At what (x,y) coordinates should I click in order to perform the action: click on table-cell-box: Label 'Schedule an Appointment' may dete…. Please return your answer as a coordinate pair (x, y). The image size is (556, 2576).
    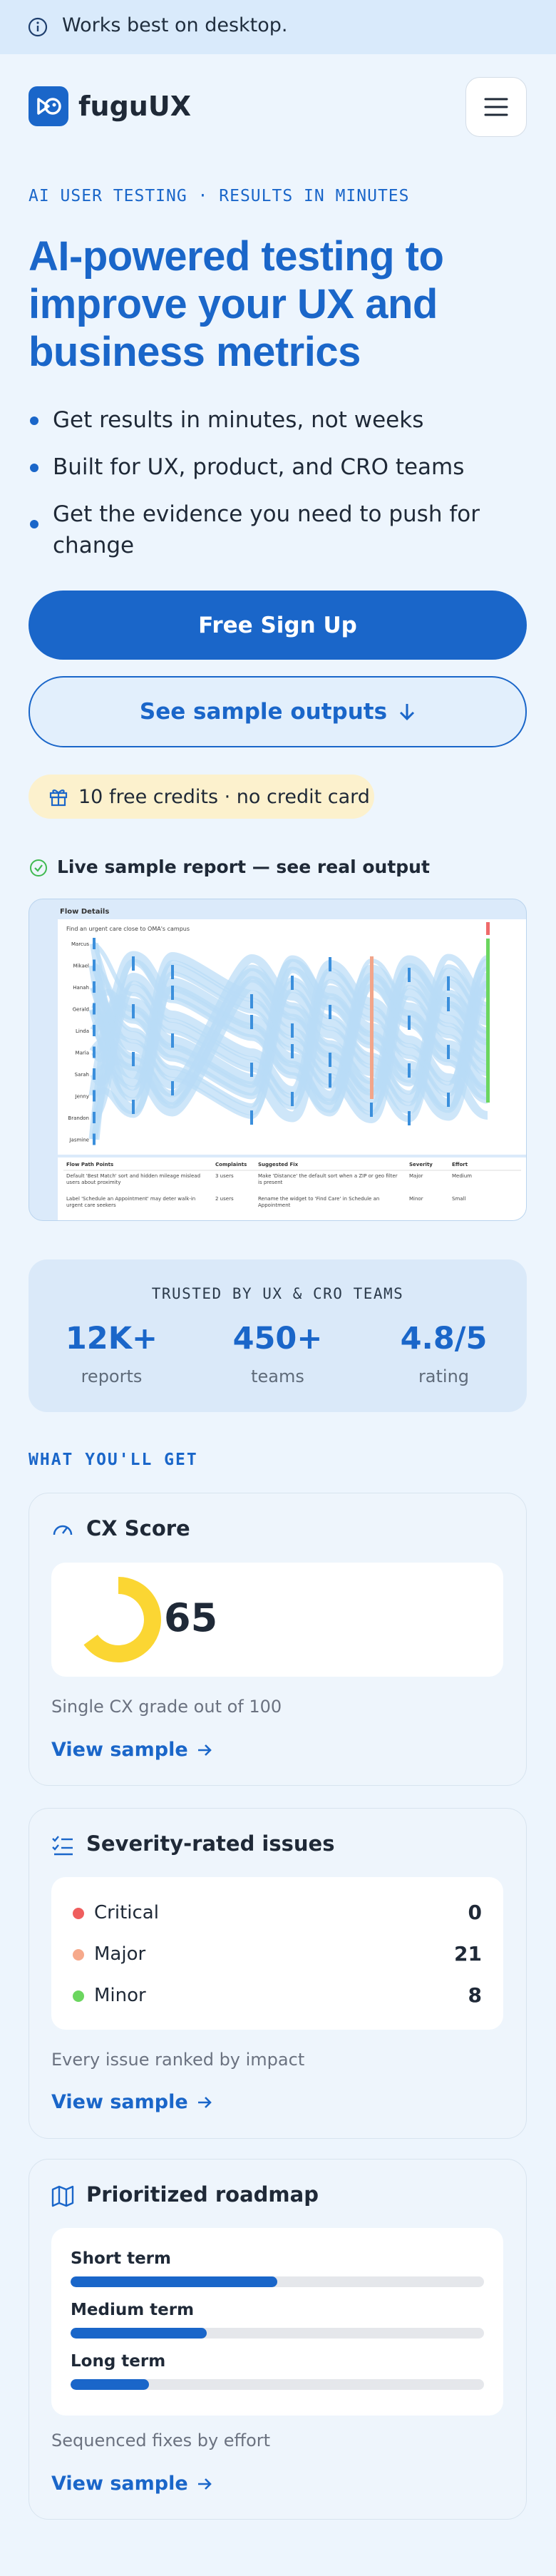
    Looking at the image, I should click on (131, 1202).